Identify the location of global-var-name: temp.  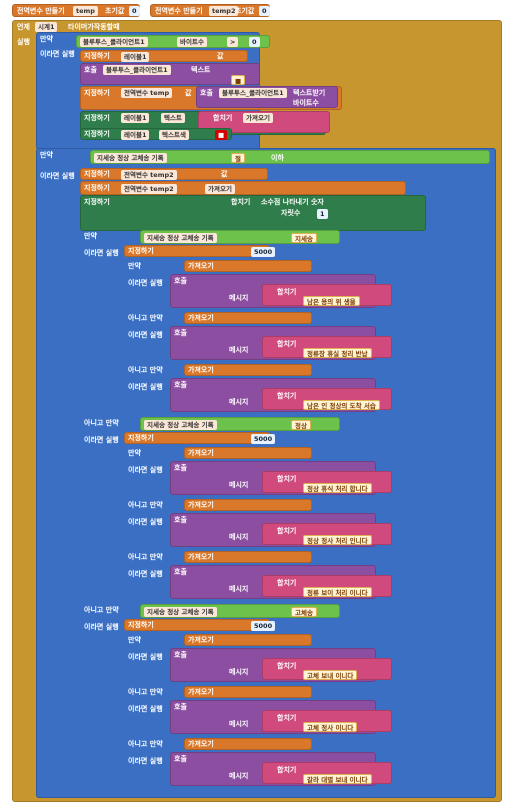
(85, 11).